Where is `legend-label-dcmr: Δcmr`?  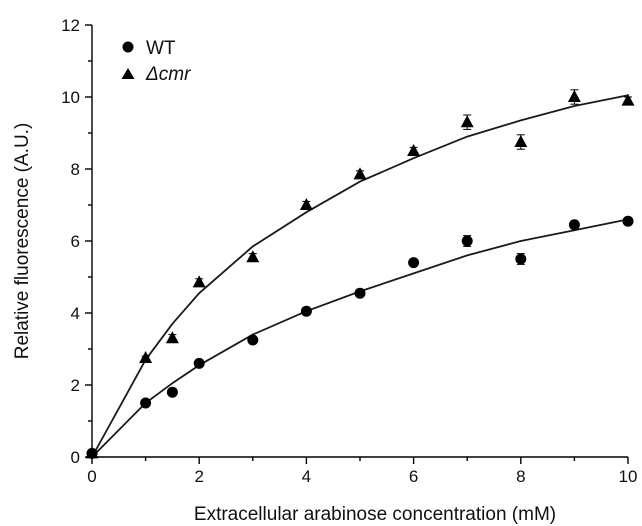
legend-label-dcmr: Δcmr is located at coordinates (168, 74).